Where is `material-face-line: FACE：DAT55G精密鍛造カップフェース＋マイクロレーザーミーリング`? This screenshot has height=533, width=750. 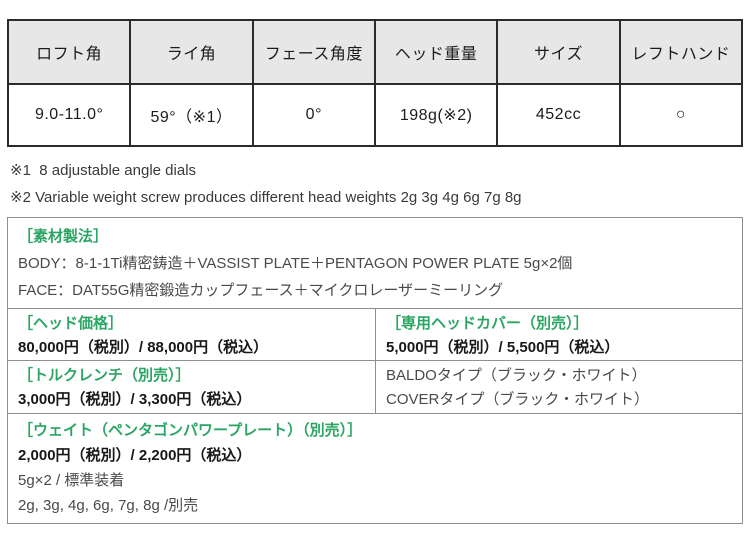
material-face-line: FACE：DAT55G精密鍛造カップフェース＋マイクロレーザーミーリング is located at coordinates (261, 290).